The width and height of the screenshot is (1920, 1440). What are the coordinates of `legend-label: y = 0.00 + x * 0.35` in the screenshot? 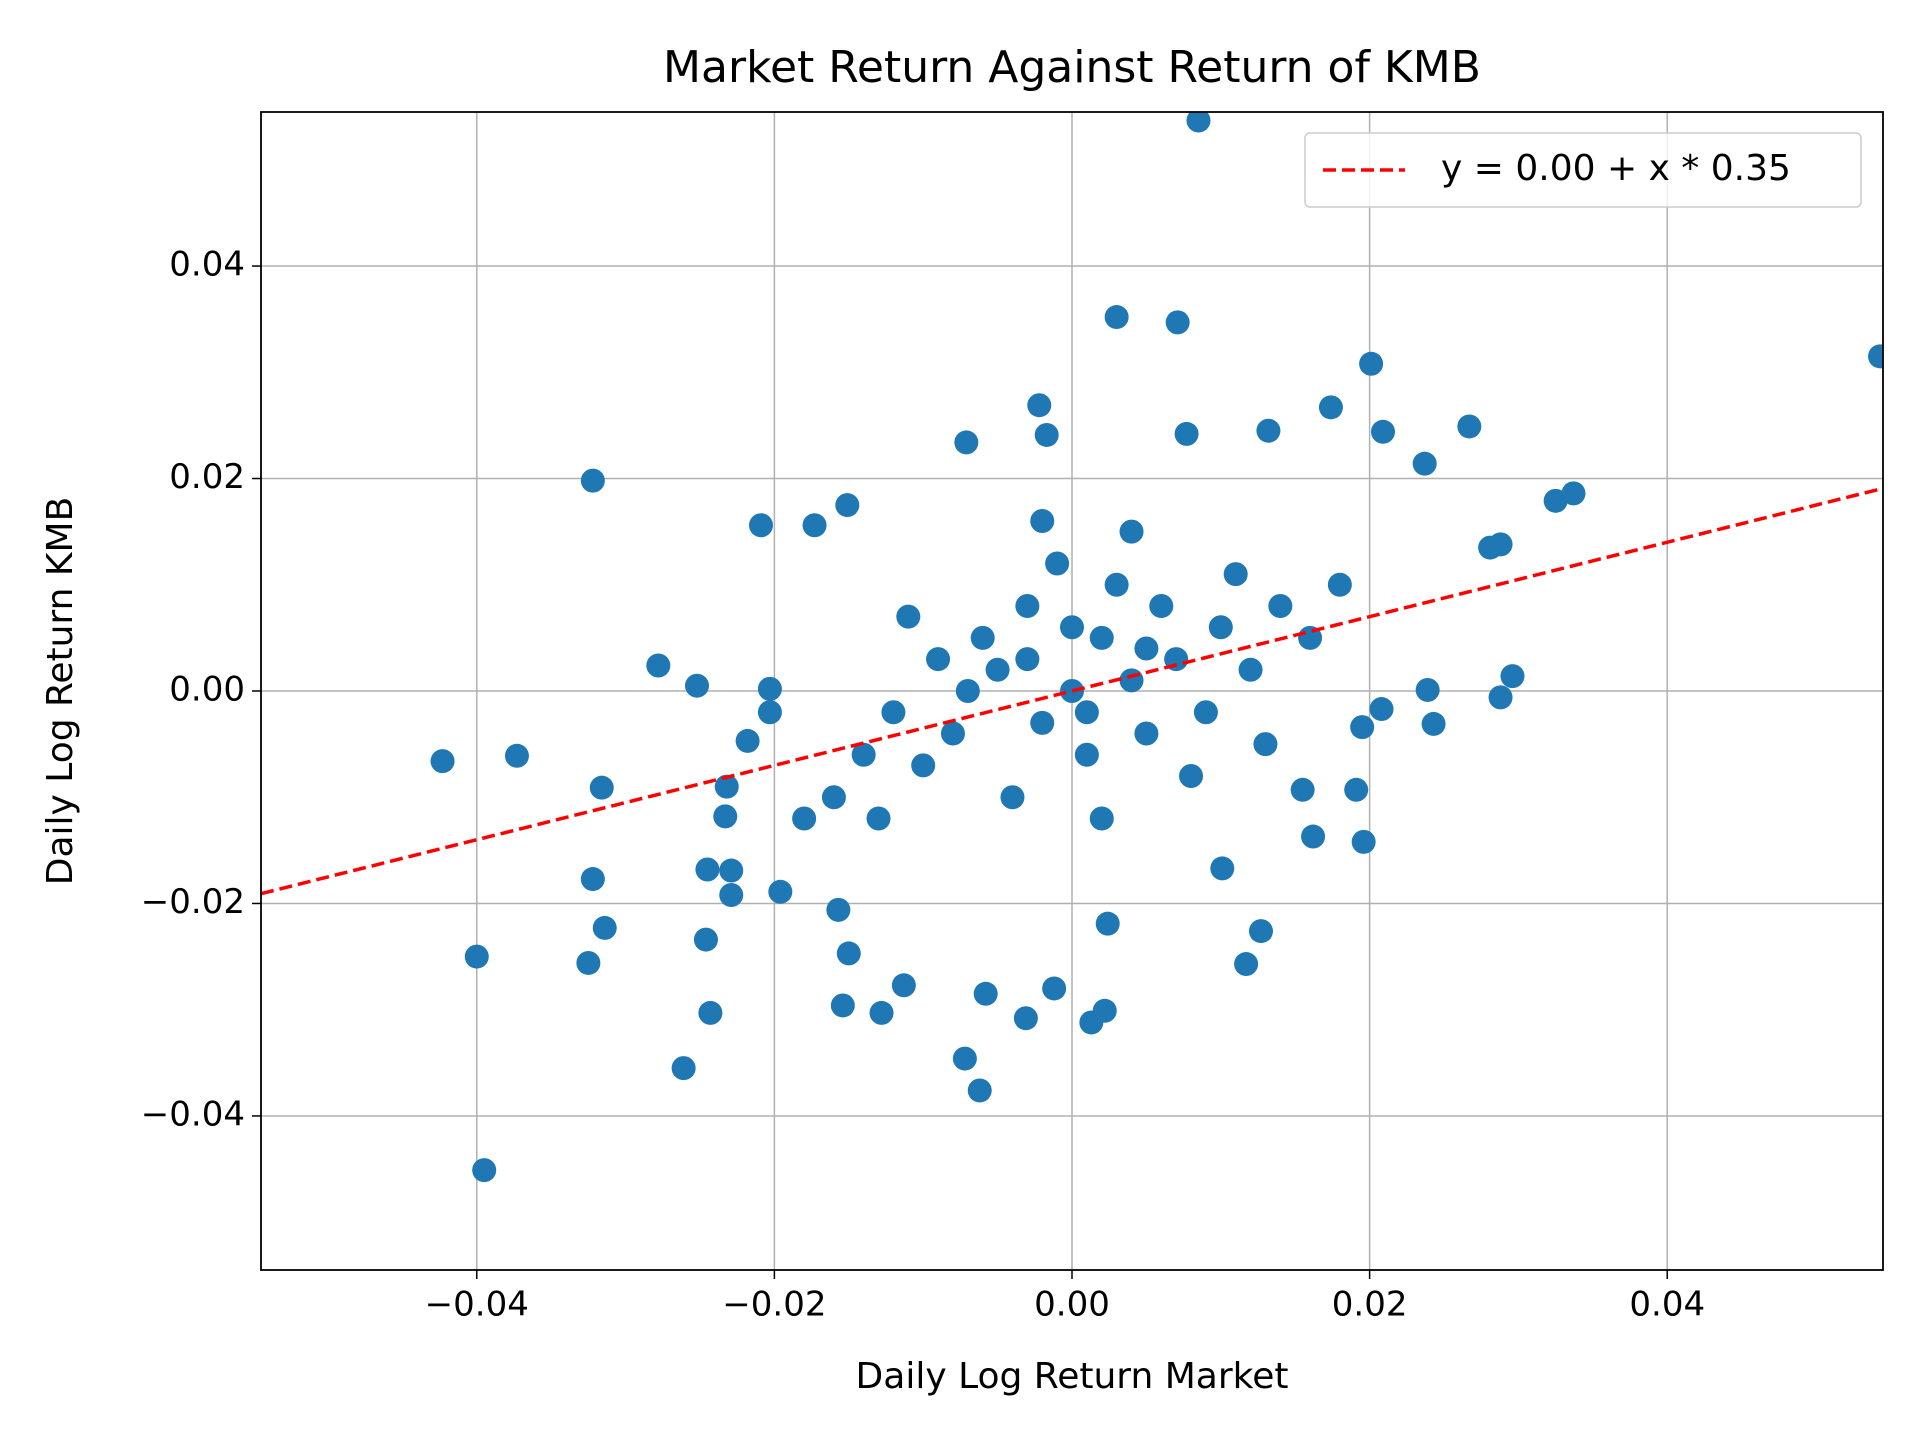 It's located at (1616, 168).